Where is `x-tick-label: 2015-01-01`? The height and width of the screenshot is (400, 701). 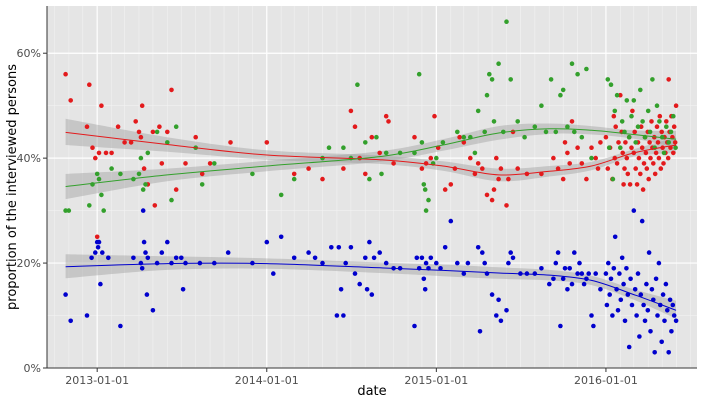 x-tick-label: 2015-01-01 is located at coordinates (436, 380).